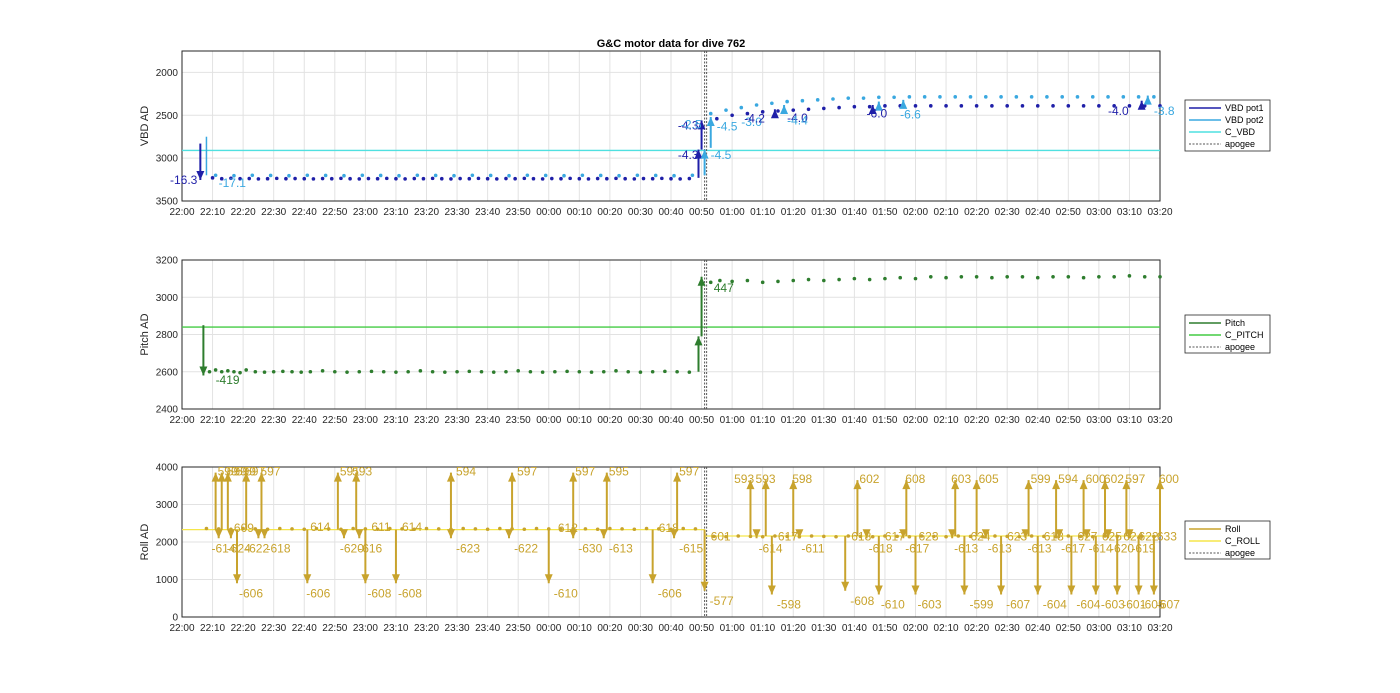 Image resolution: width=1400 pixels, height=693 pixels. Describe the element at coordinates (181, 420) in the screenshot. I see `x-tick-label: 22:00` at that location.